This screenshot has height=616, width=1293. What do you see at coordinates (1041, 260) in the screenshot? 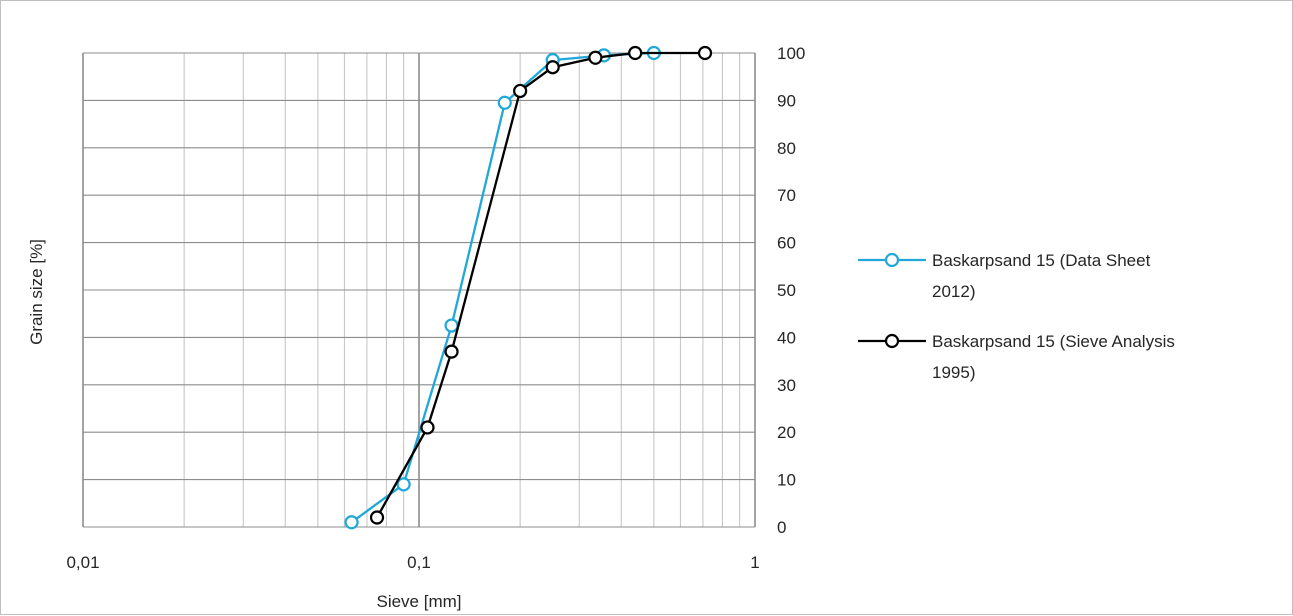
I see `legend-label: Baskarpsand 15 (Data Sheet` at bounding box center [1041, 260].